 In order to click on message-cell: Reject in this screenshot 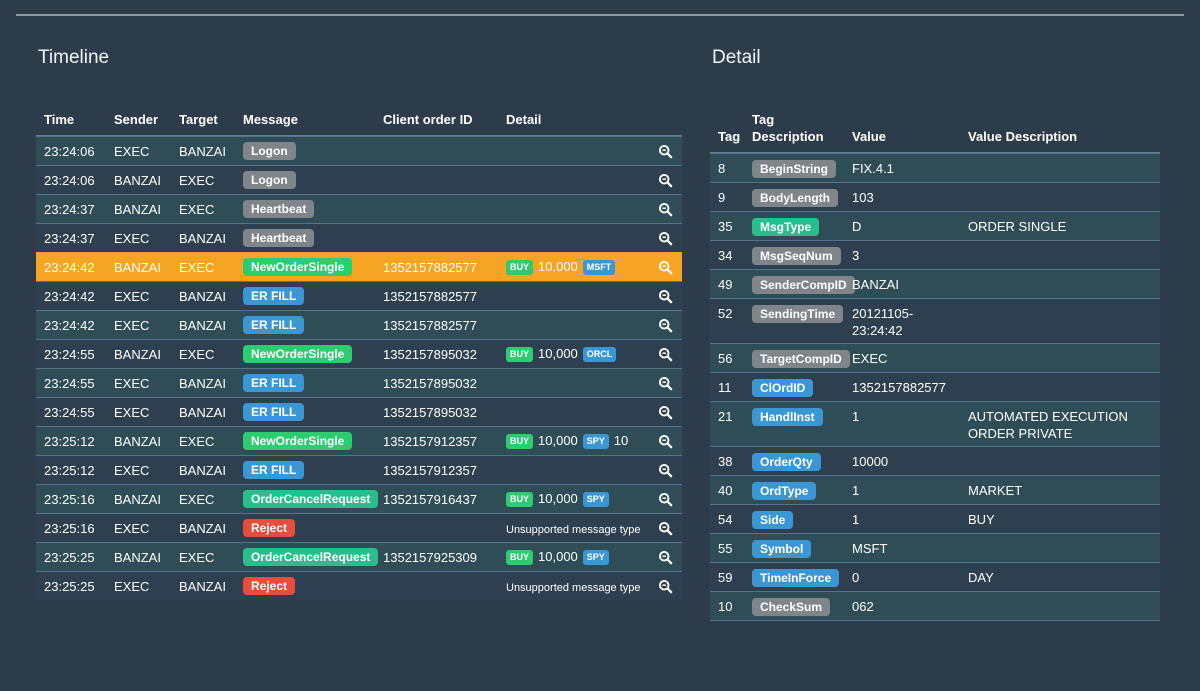, I will do `click(305, 528)`.